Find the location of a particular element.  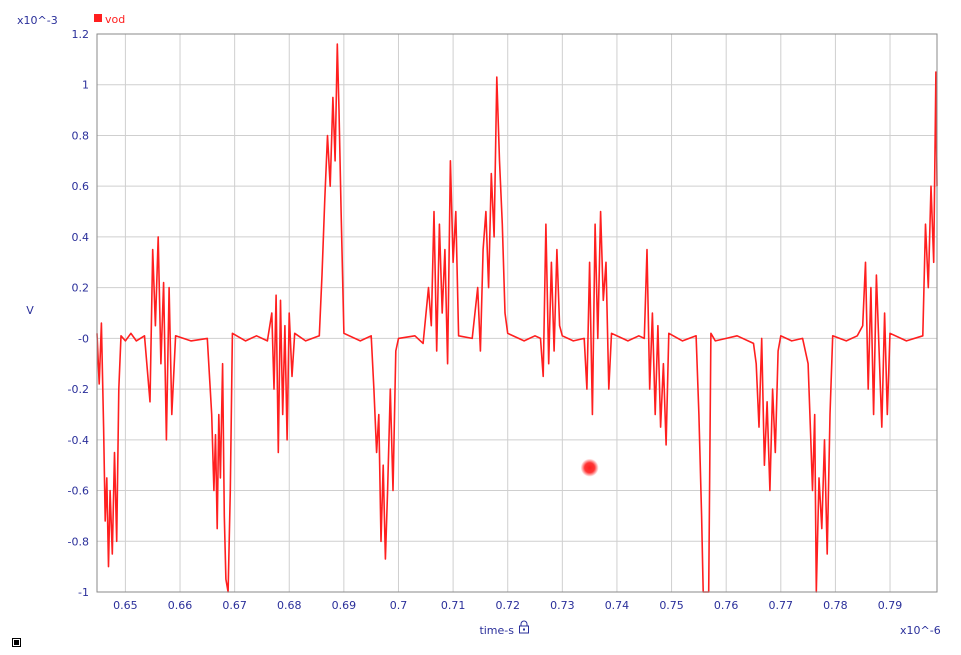

y-tick-labels: -1 -0.8 -0.6 -0.4 -0.2 -0 0.2 0.4 0.6 0.8 1 1.2 is located at coordinates (78, 313).